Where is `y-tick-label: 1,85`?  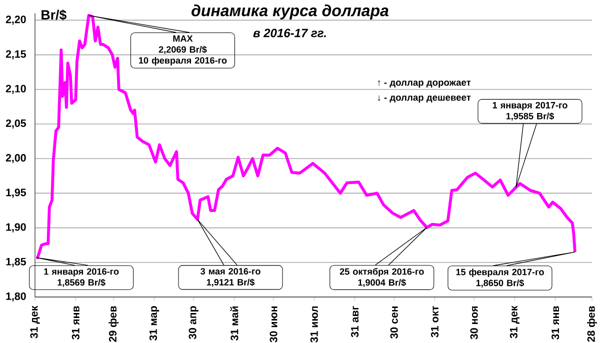
y-tick-label: 1,85 is located at coordinates (16, 262).